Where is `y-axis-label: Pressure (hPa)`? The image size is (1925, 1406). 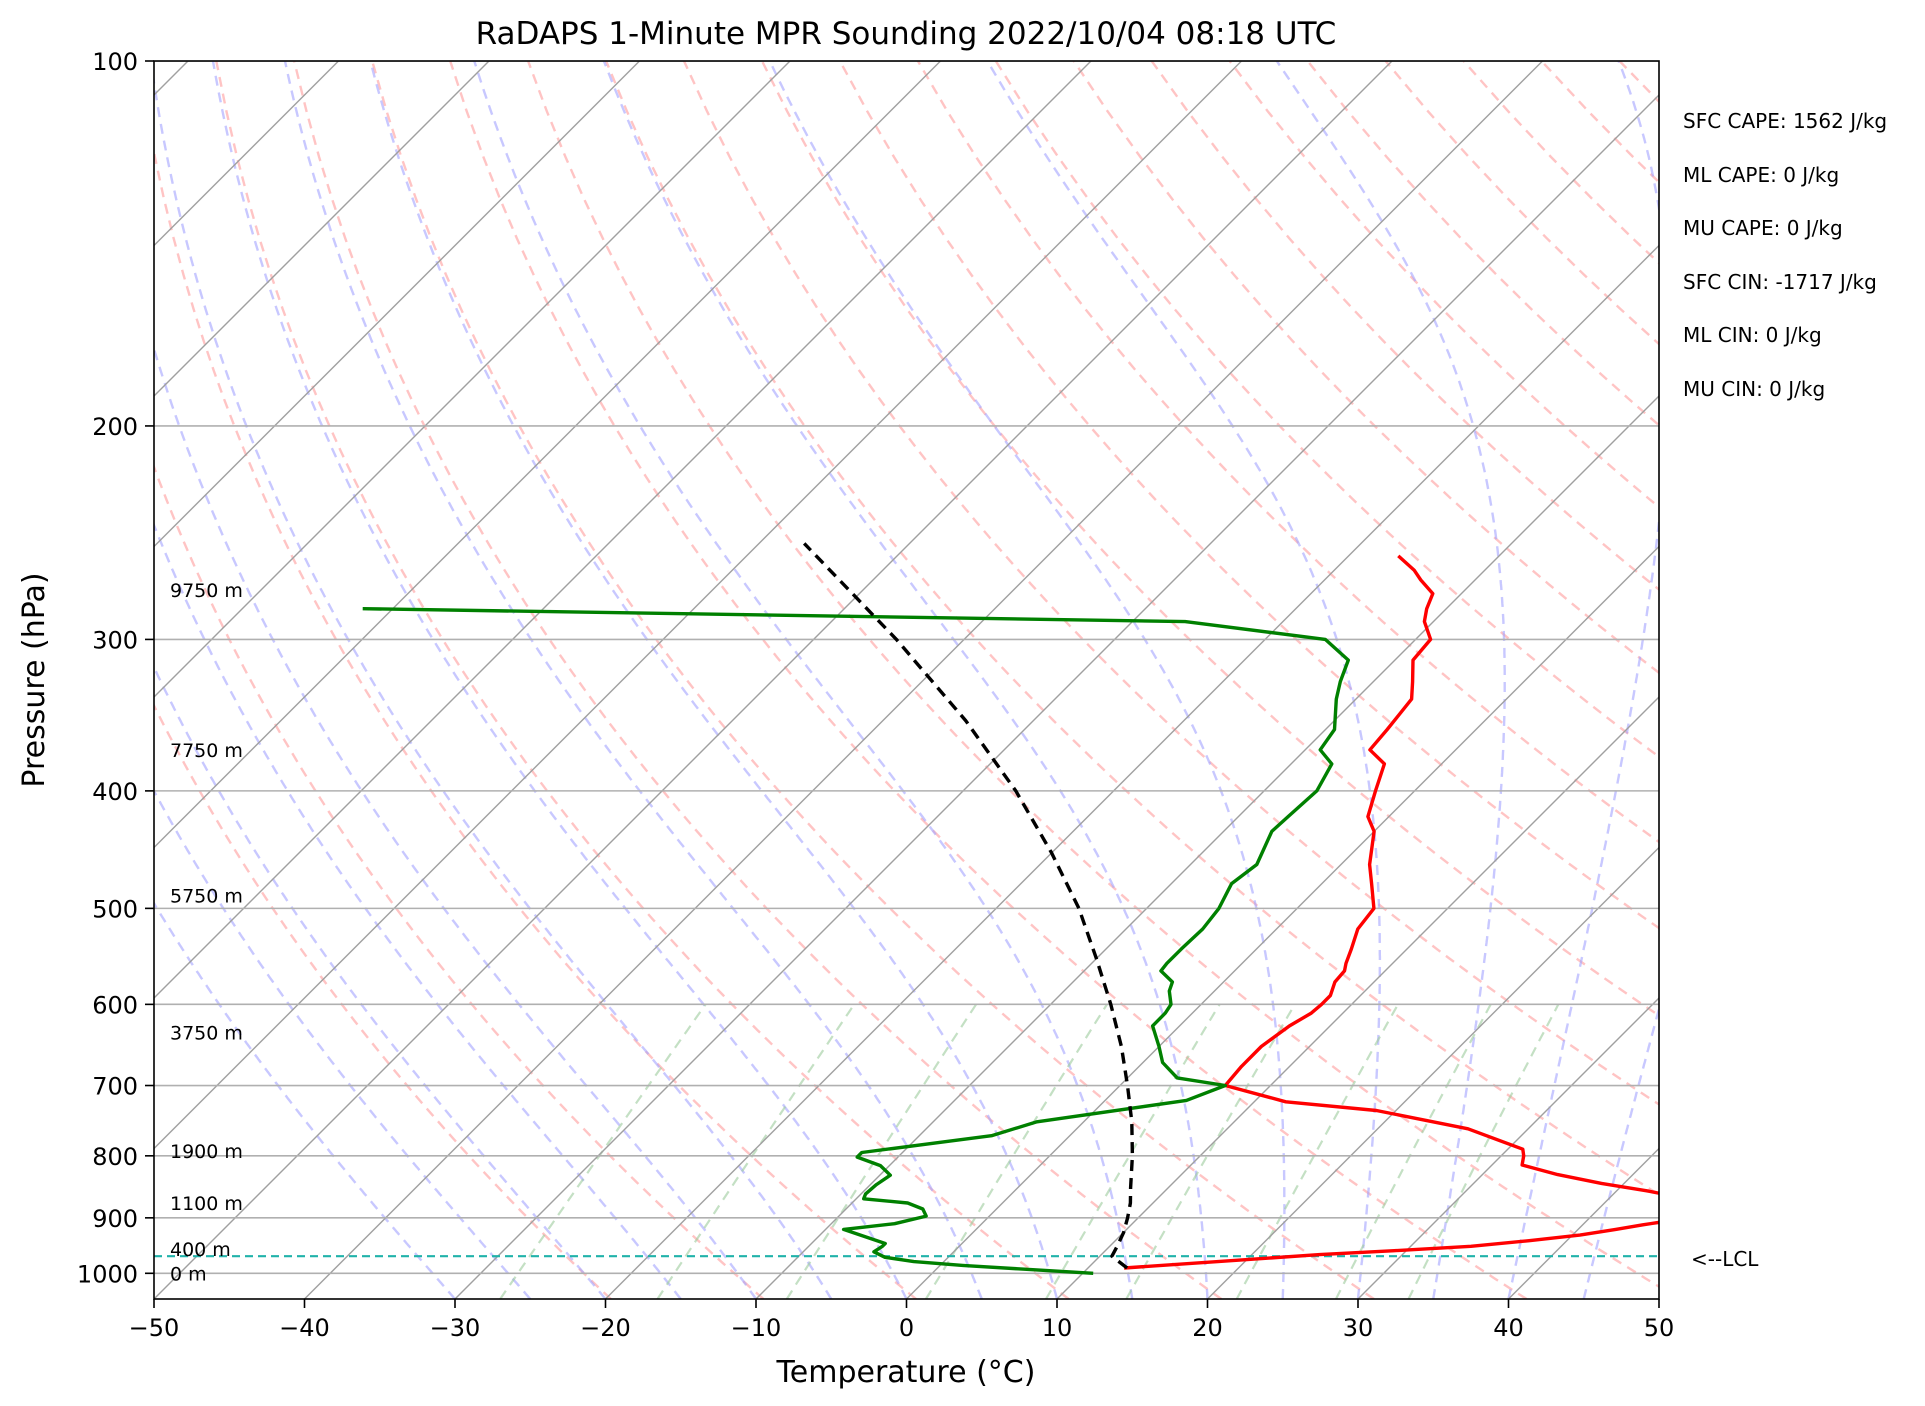
y-axis-label: Pressure (hPa) is located at coordinates (34, 679).